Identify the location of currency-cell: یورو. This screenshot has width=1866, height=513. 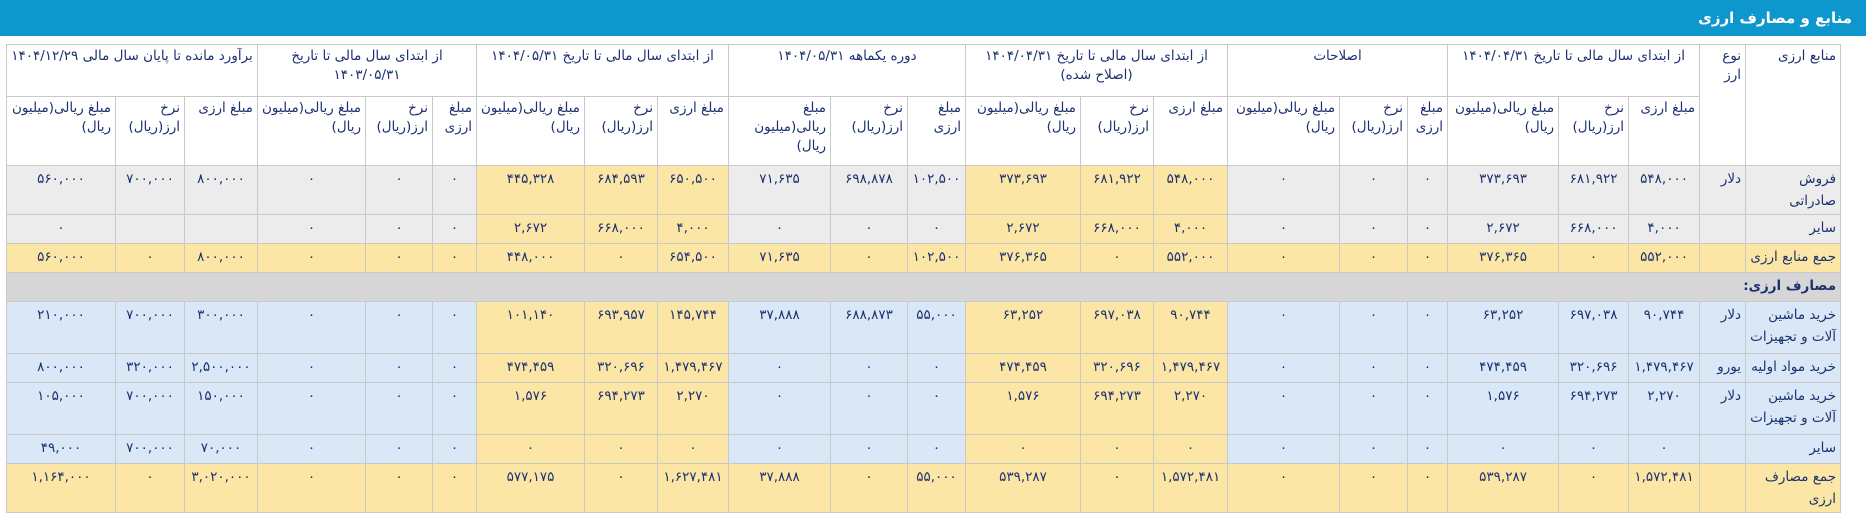
(1723, 368).